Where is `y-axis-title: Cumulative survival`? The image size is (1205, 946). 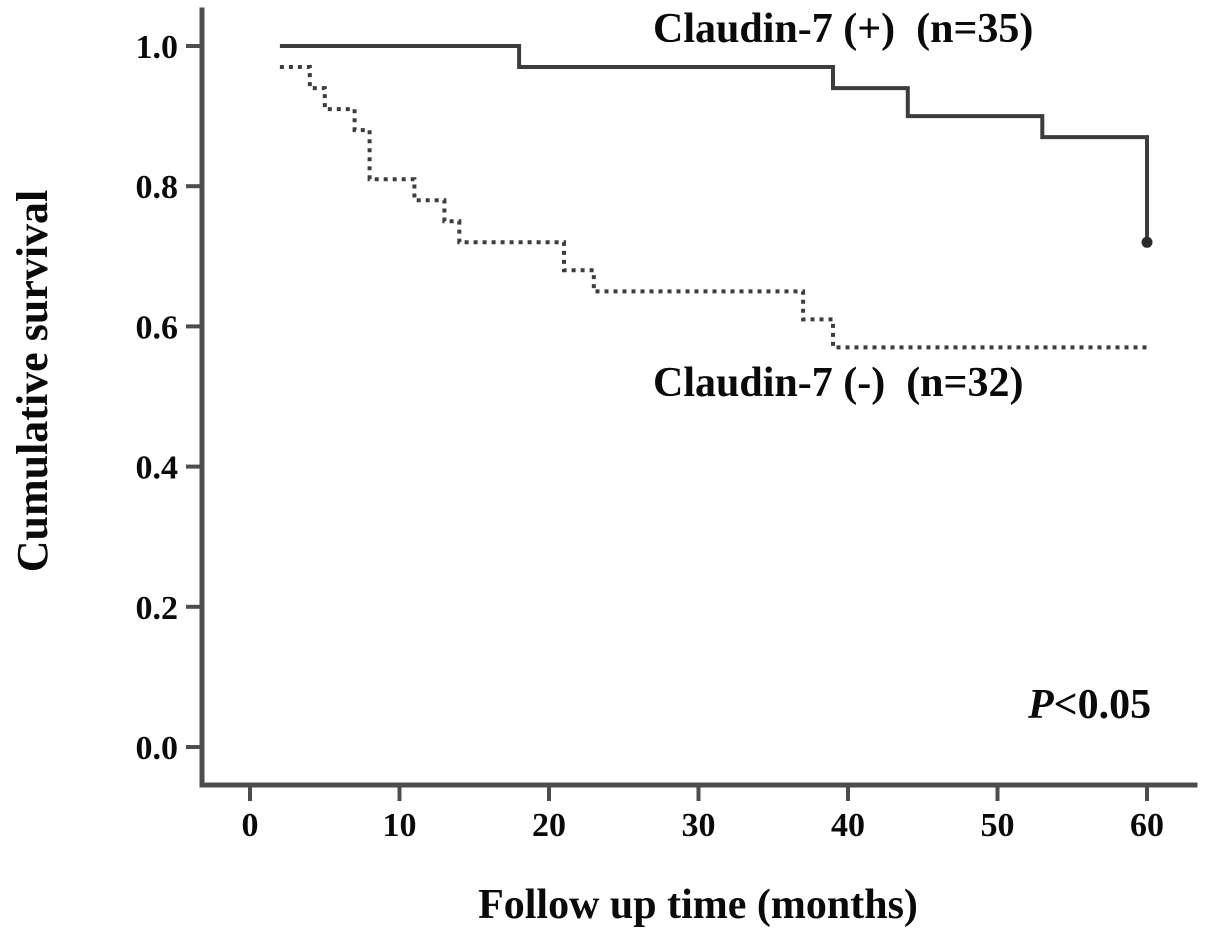
y-axis-title: Cumulative survival is located at coordinates (32, 381).